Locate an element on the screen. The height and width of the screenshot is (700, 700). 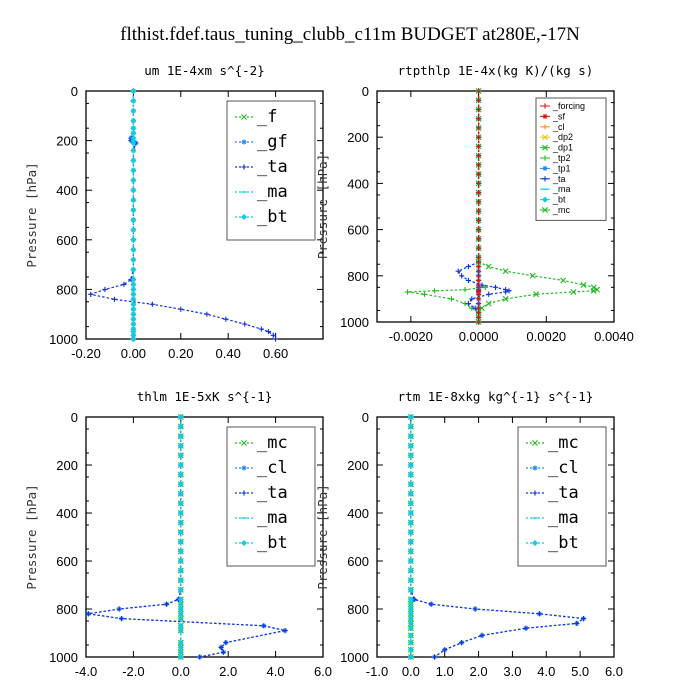
legend-label: _tp1 is located at coordinates (561, 168).